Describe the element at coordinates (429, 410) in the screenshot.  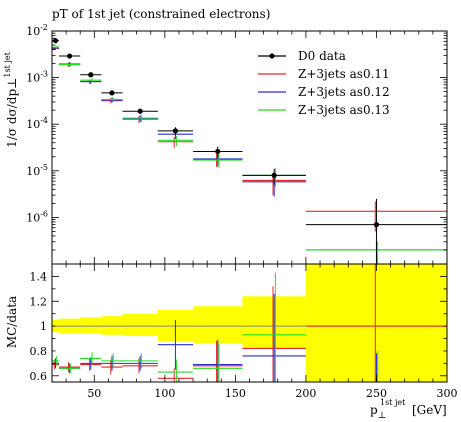
I see `x-axis-unit: [GeV]` at that location.